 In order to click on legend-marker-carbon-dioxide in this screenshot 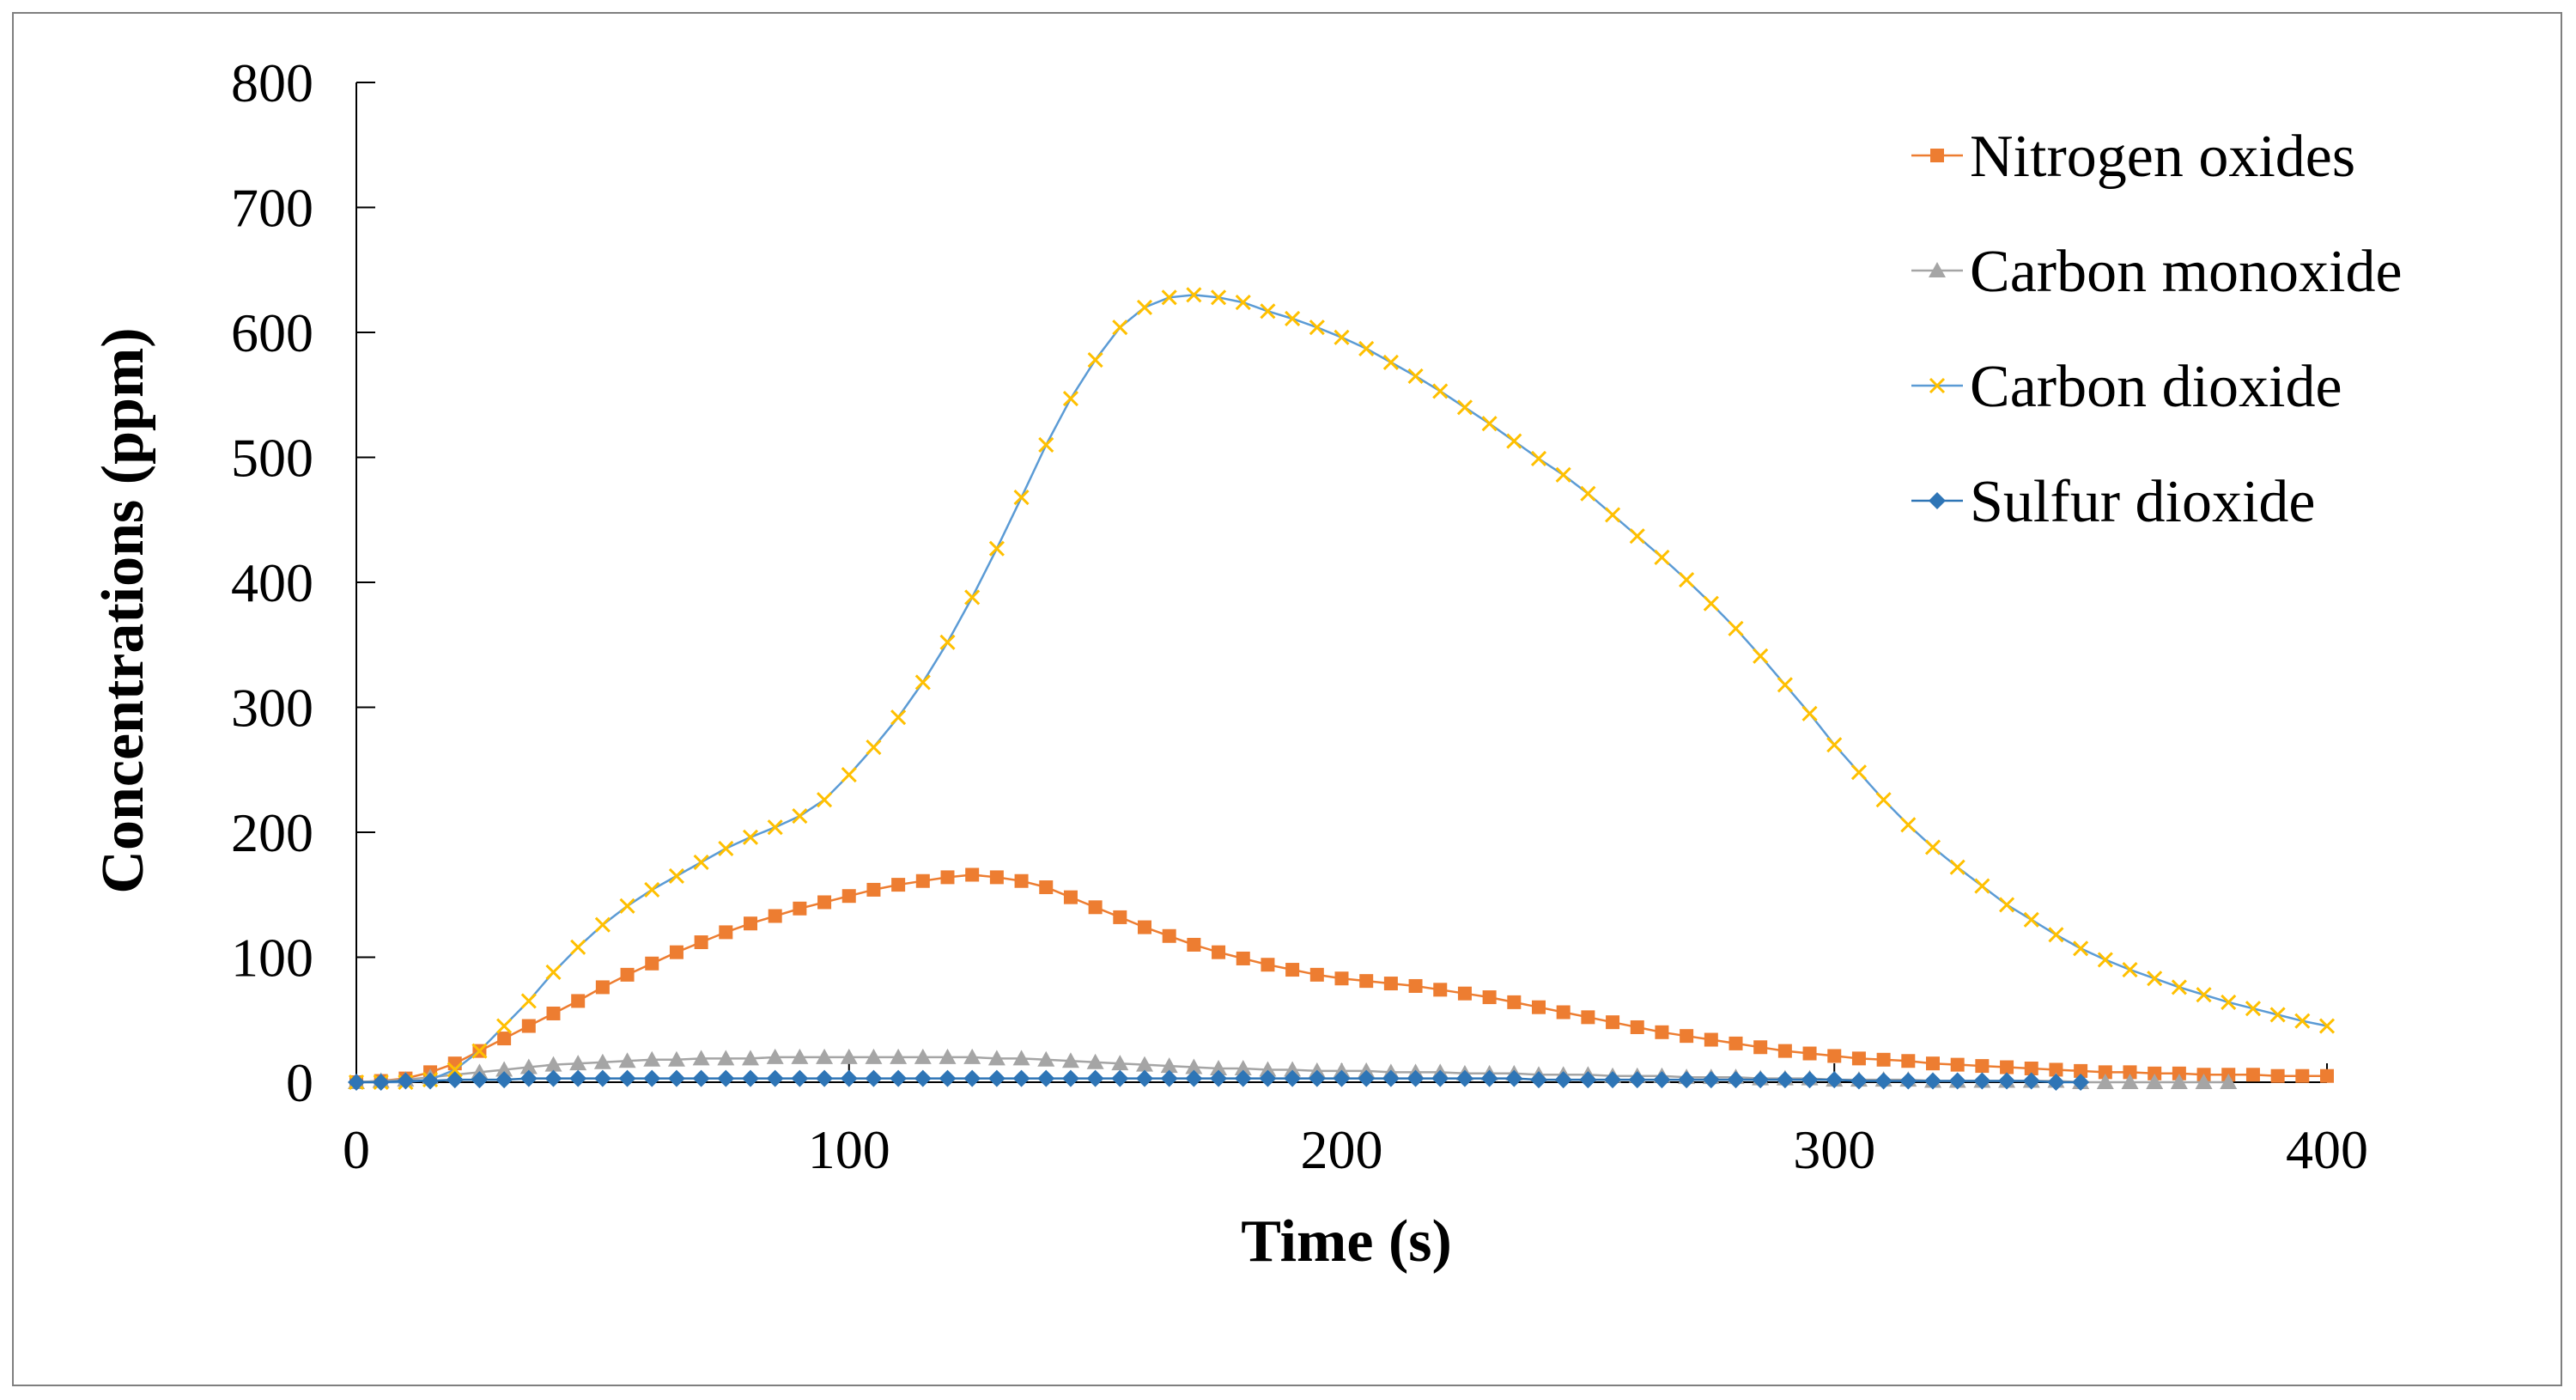, I will do `click(1938, 386)`.